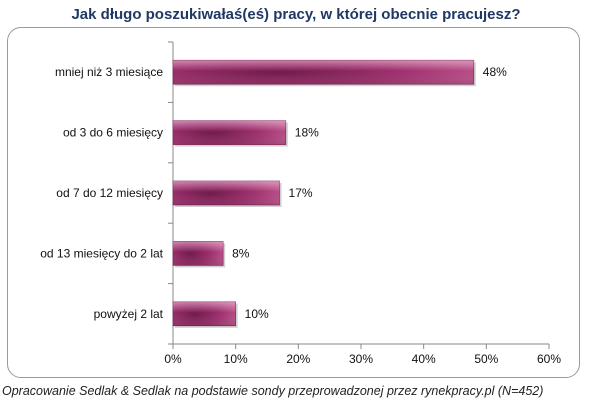 This screenshot has width=592, height=410. Describe the element at coordinates (173, 359) in the screenshot. I see `x-tick-label: 0%` at that location.